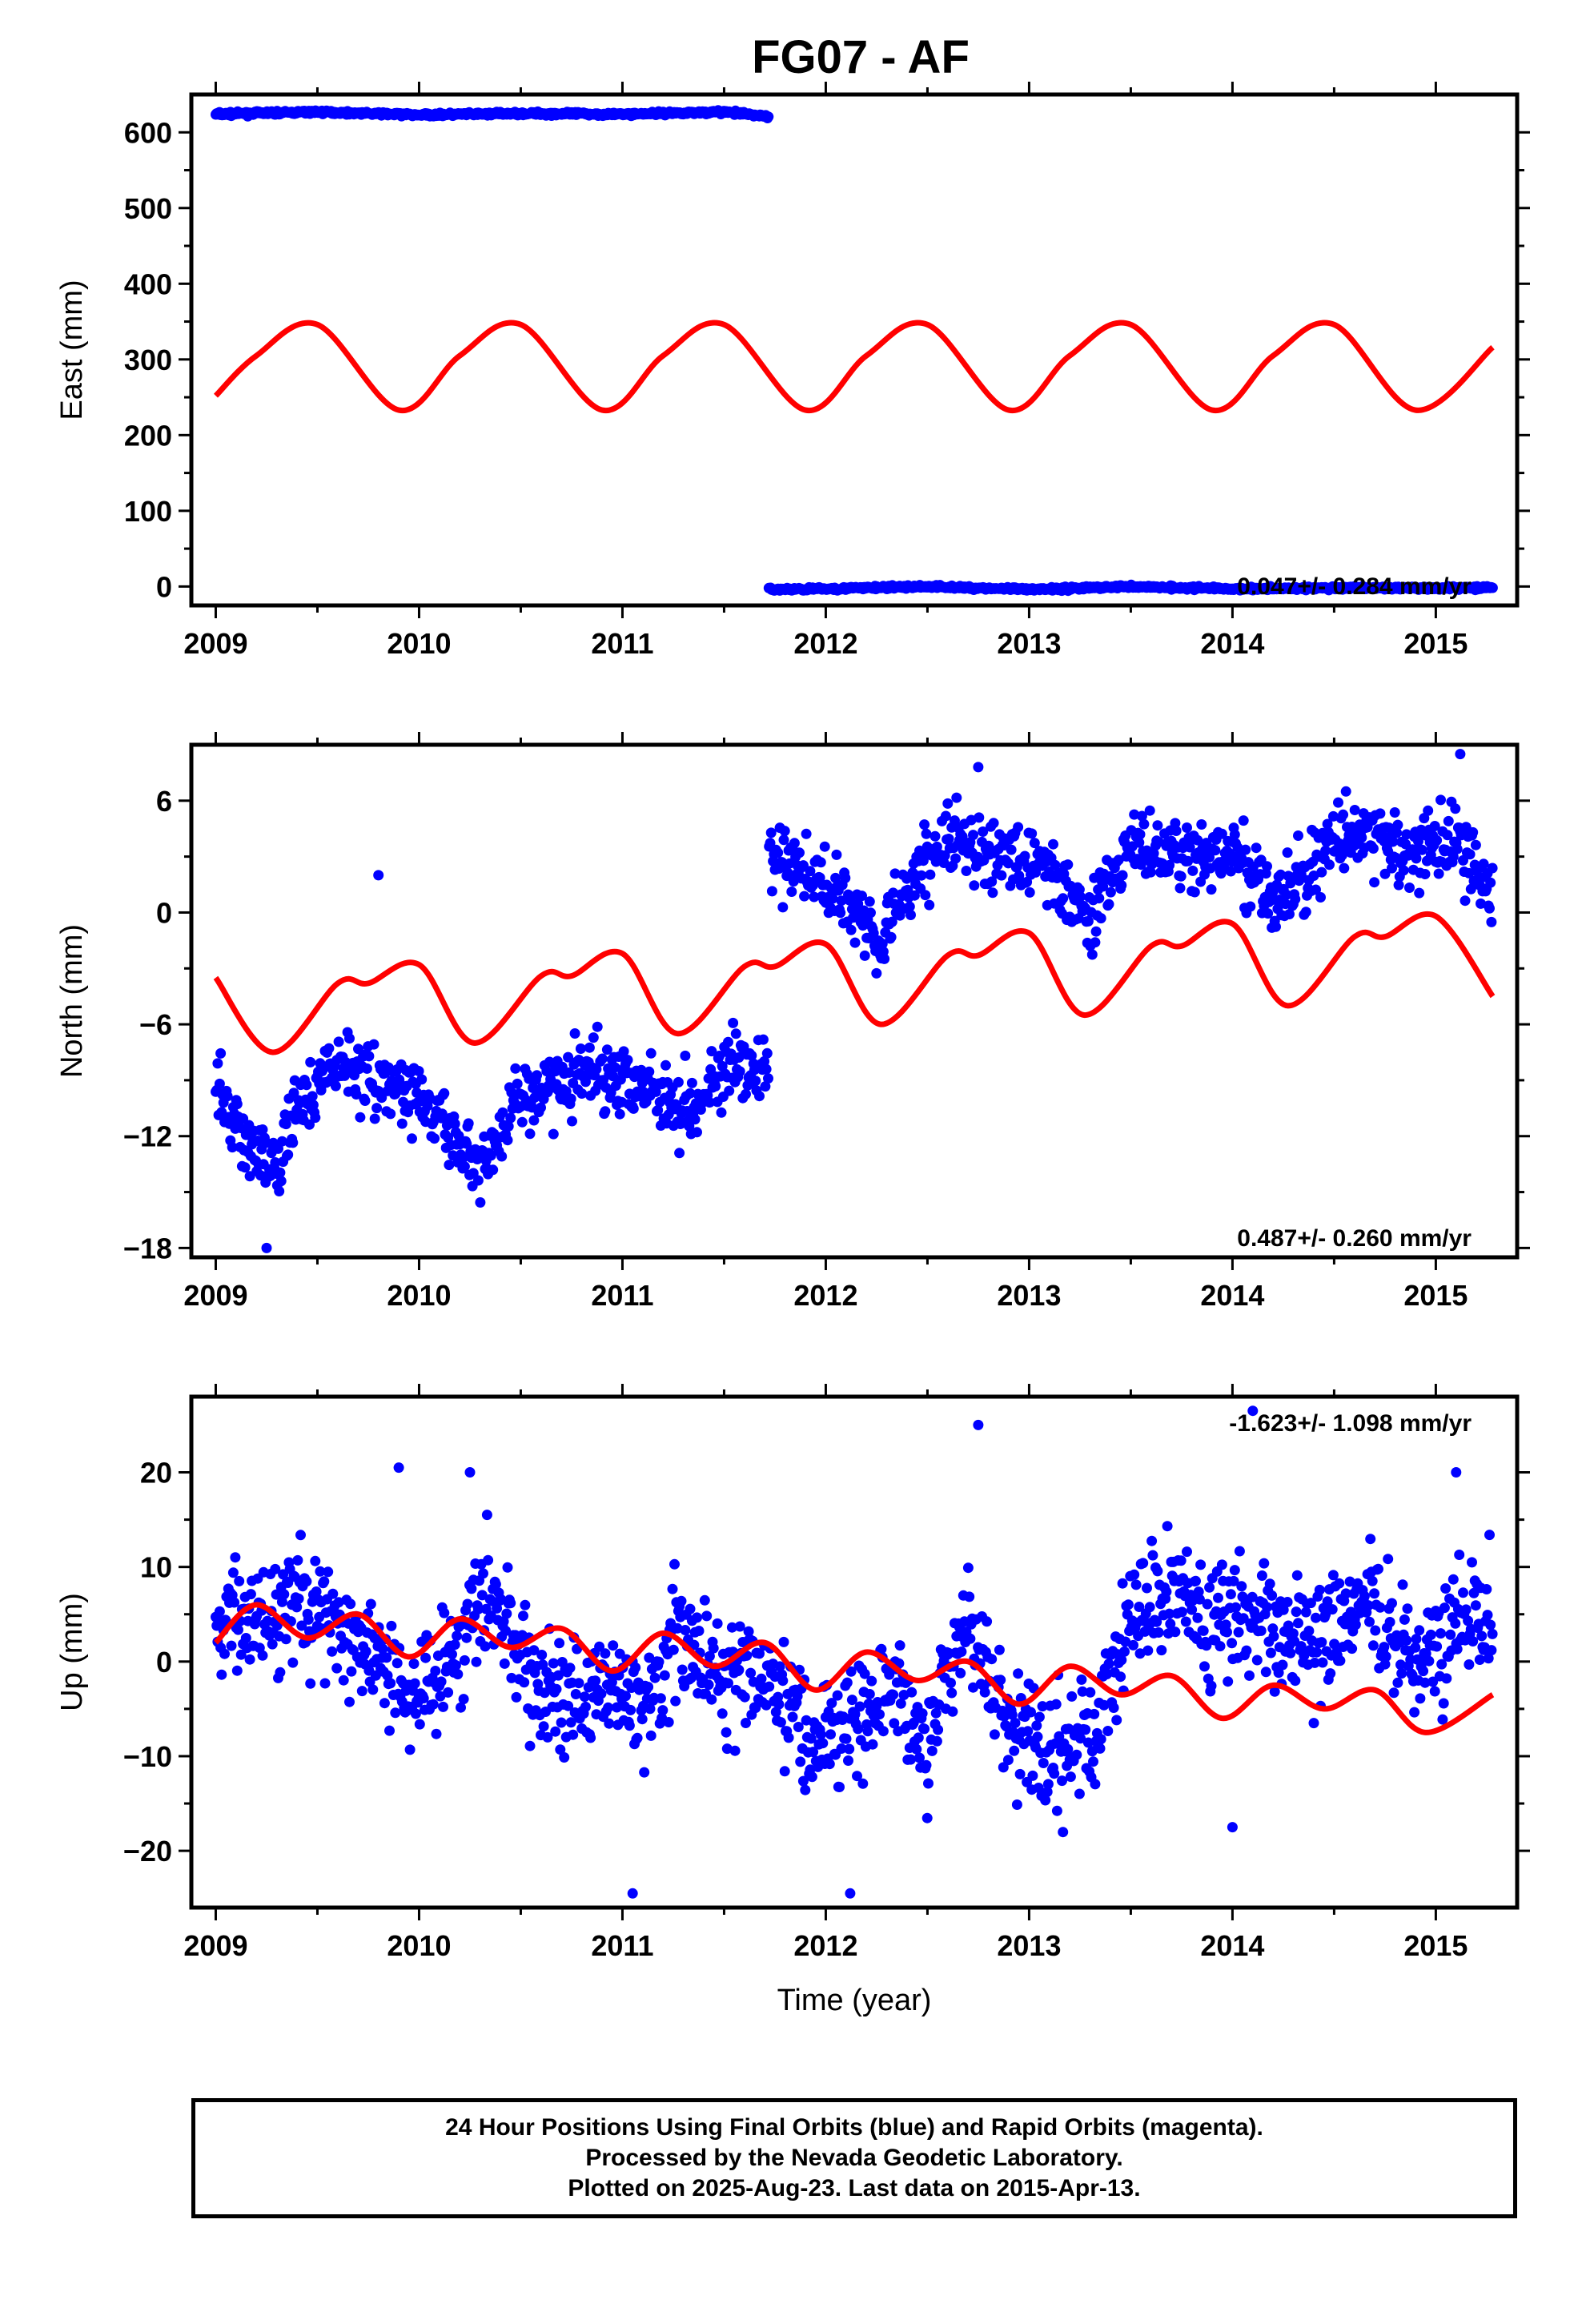 This screenshot has height=2324, width=1582. What do you see at coordinates (148, 208) in the screenshot?
I see `y-tick-label: 500` at bounding box center [148, 208].